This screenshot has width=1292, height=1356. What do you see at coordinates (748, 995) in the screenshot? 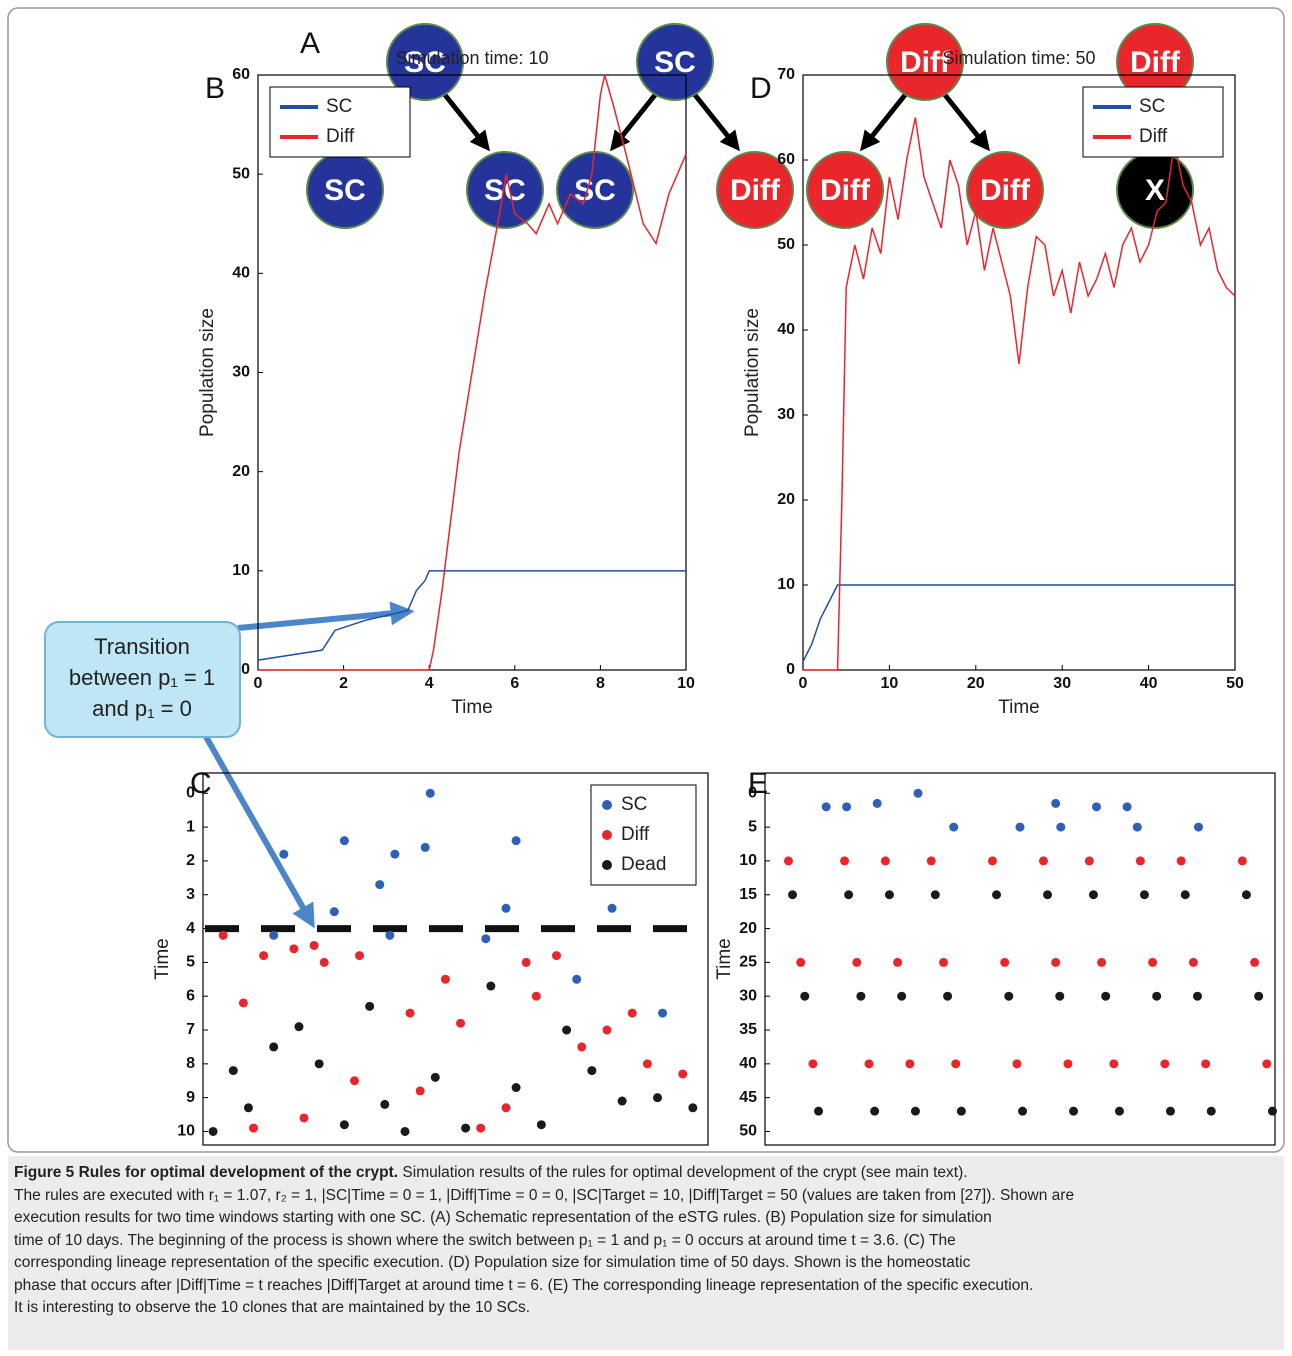
I see `y-tick-label: 30` at bounding box center [748, 995].